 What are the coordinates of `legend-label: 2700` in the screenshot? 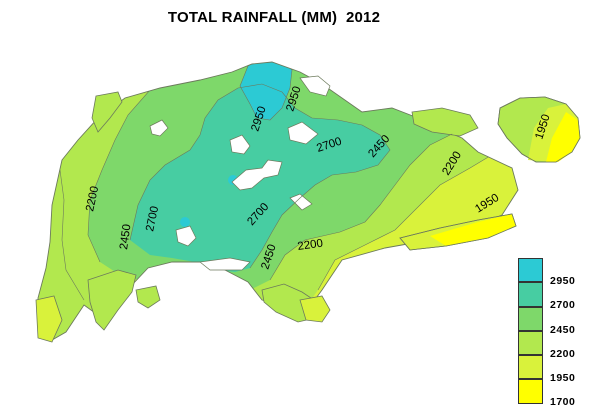 It's located at (563, 305).